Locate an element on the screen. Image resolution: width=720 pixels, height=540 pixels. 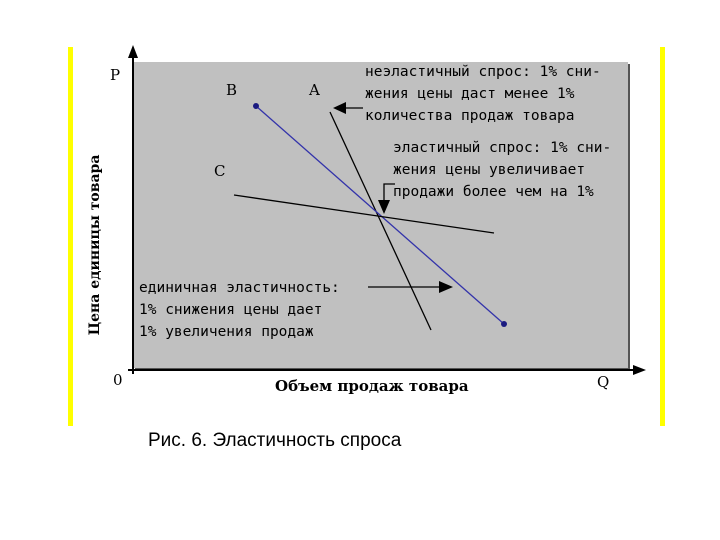
note-inelastic-line-3: количества продаж товара is located at coordinates (470, 116).